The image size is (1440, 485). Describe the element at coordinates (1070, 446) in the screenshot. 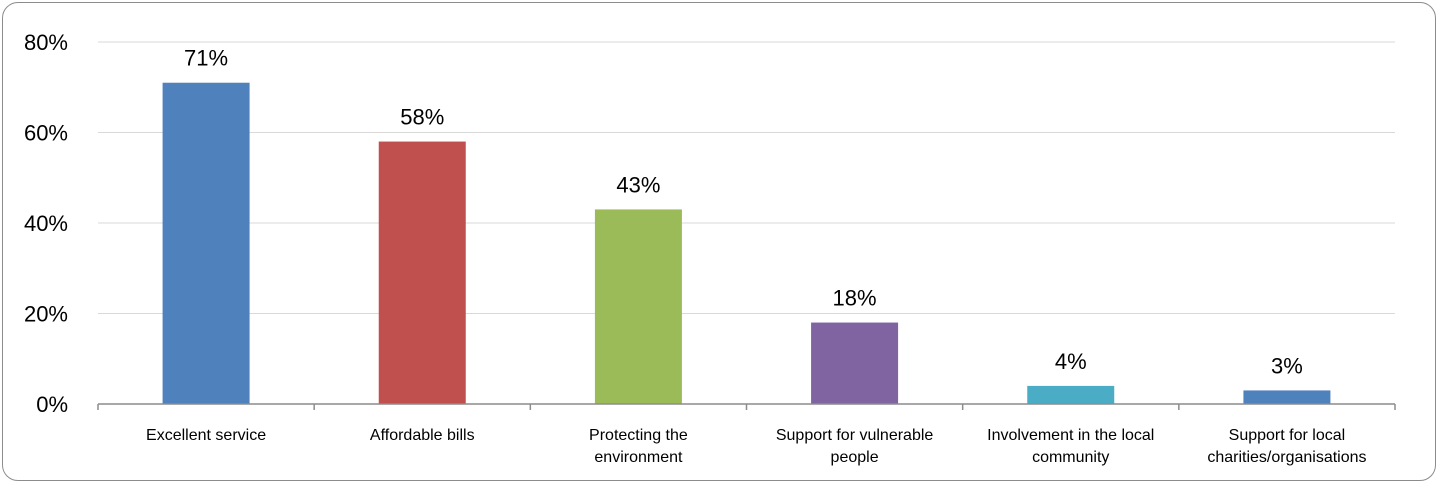

I see `category-label: Involvement in the local community` at that location.